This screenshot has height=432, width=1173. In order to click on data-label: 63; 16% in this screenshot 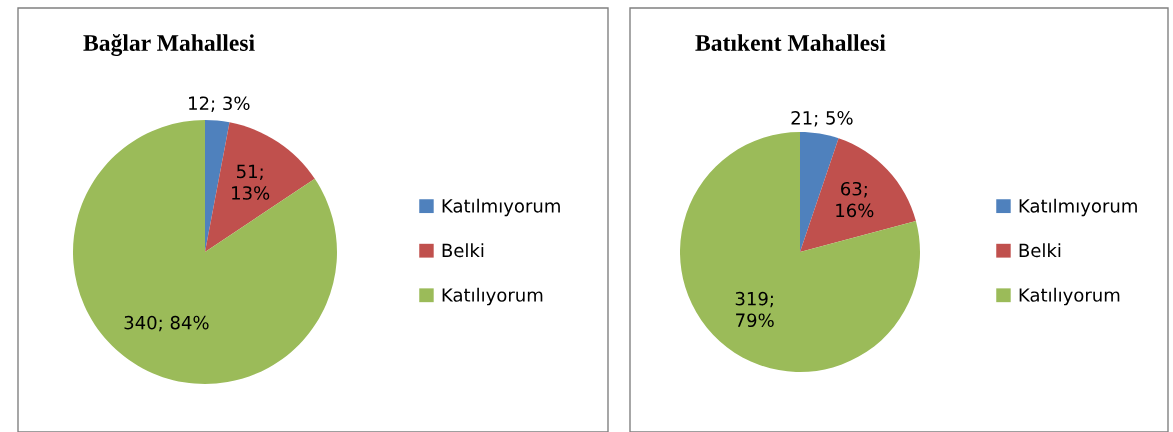, I will do `click(855, 199)`.